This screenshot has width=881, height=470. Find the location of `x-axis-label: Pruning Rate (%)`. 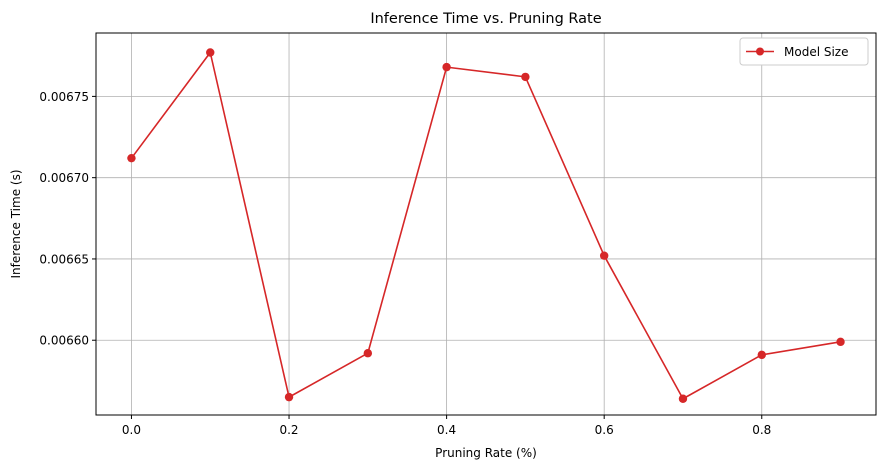

x-axis-label: Pruning Rate (%) is located at coordinates (486, 453).